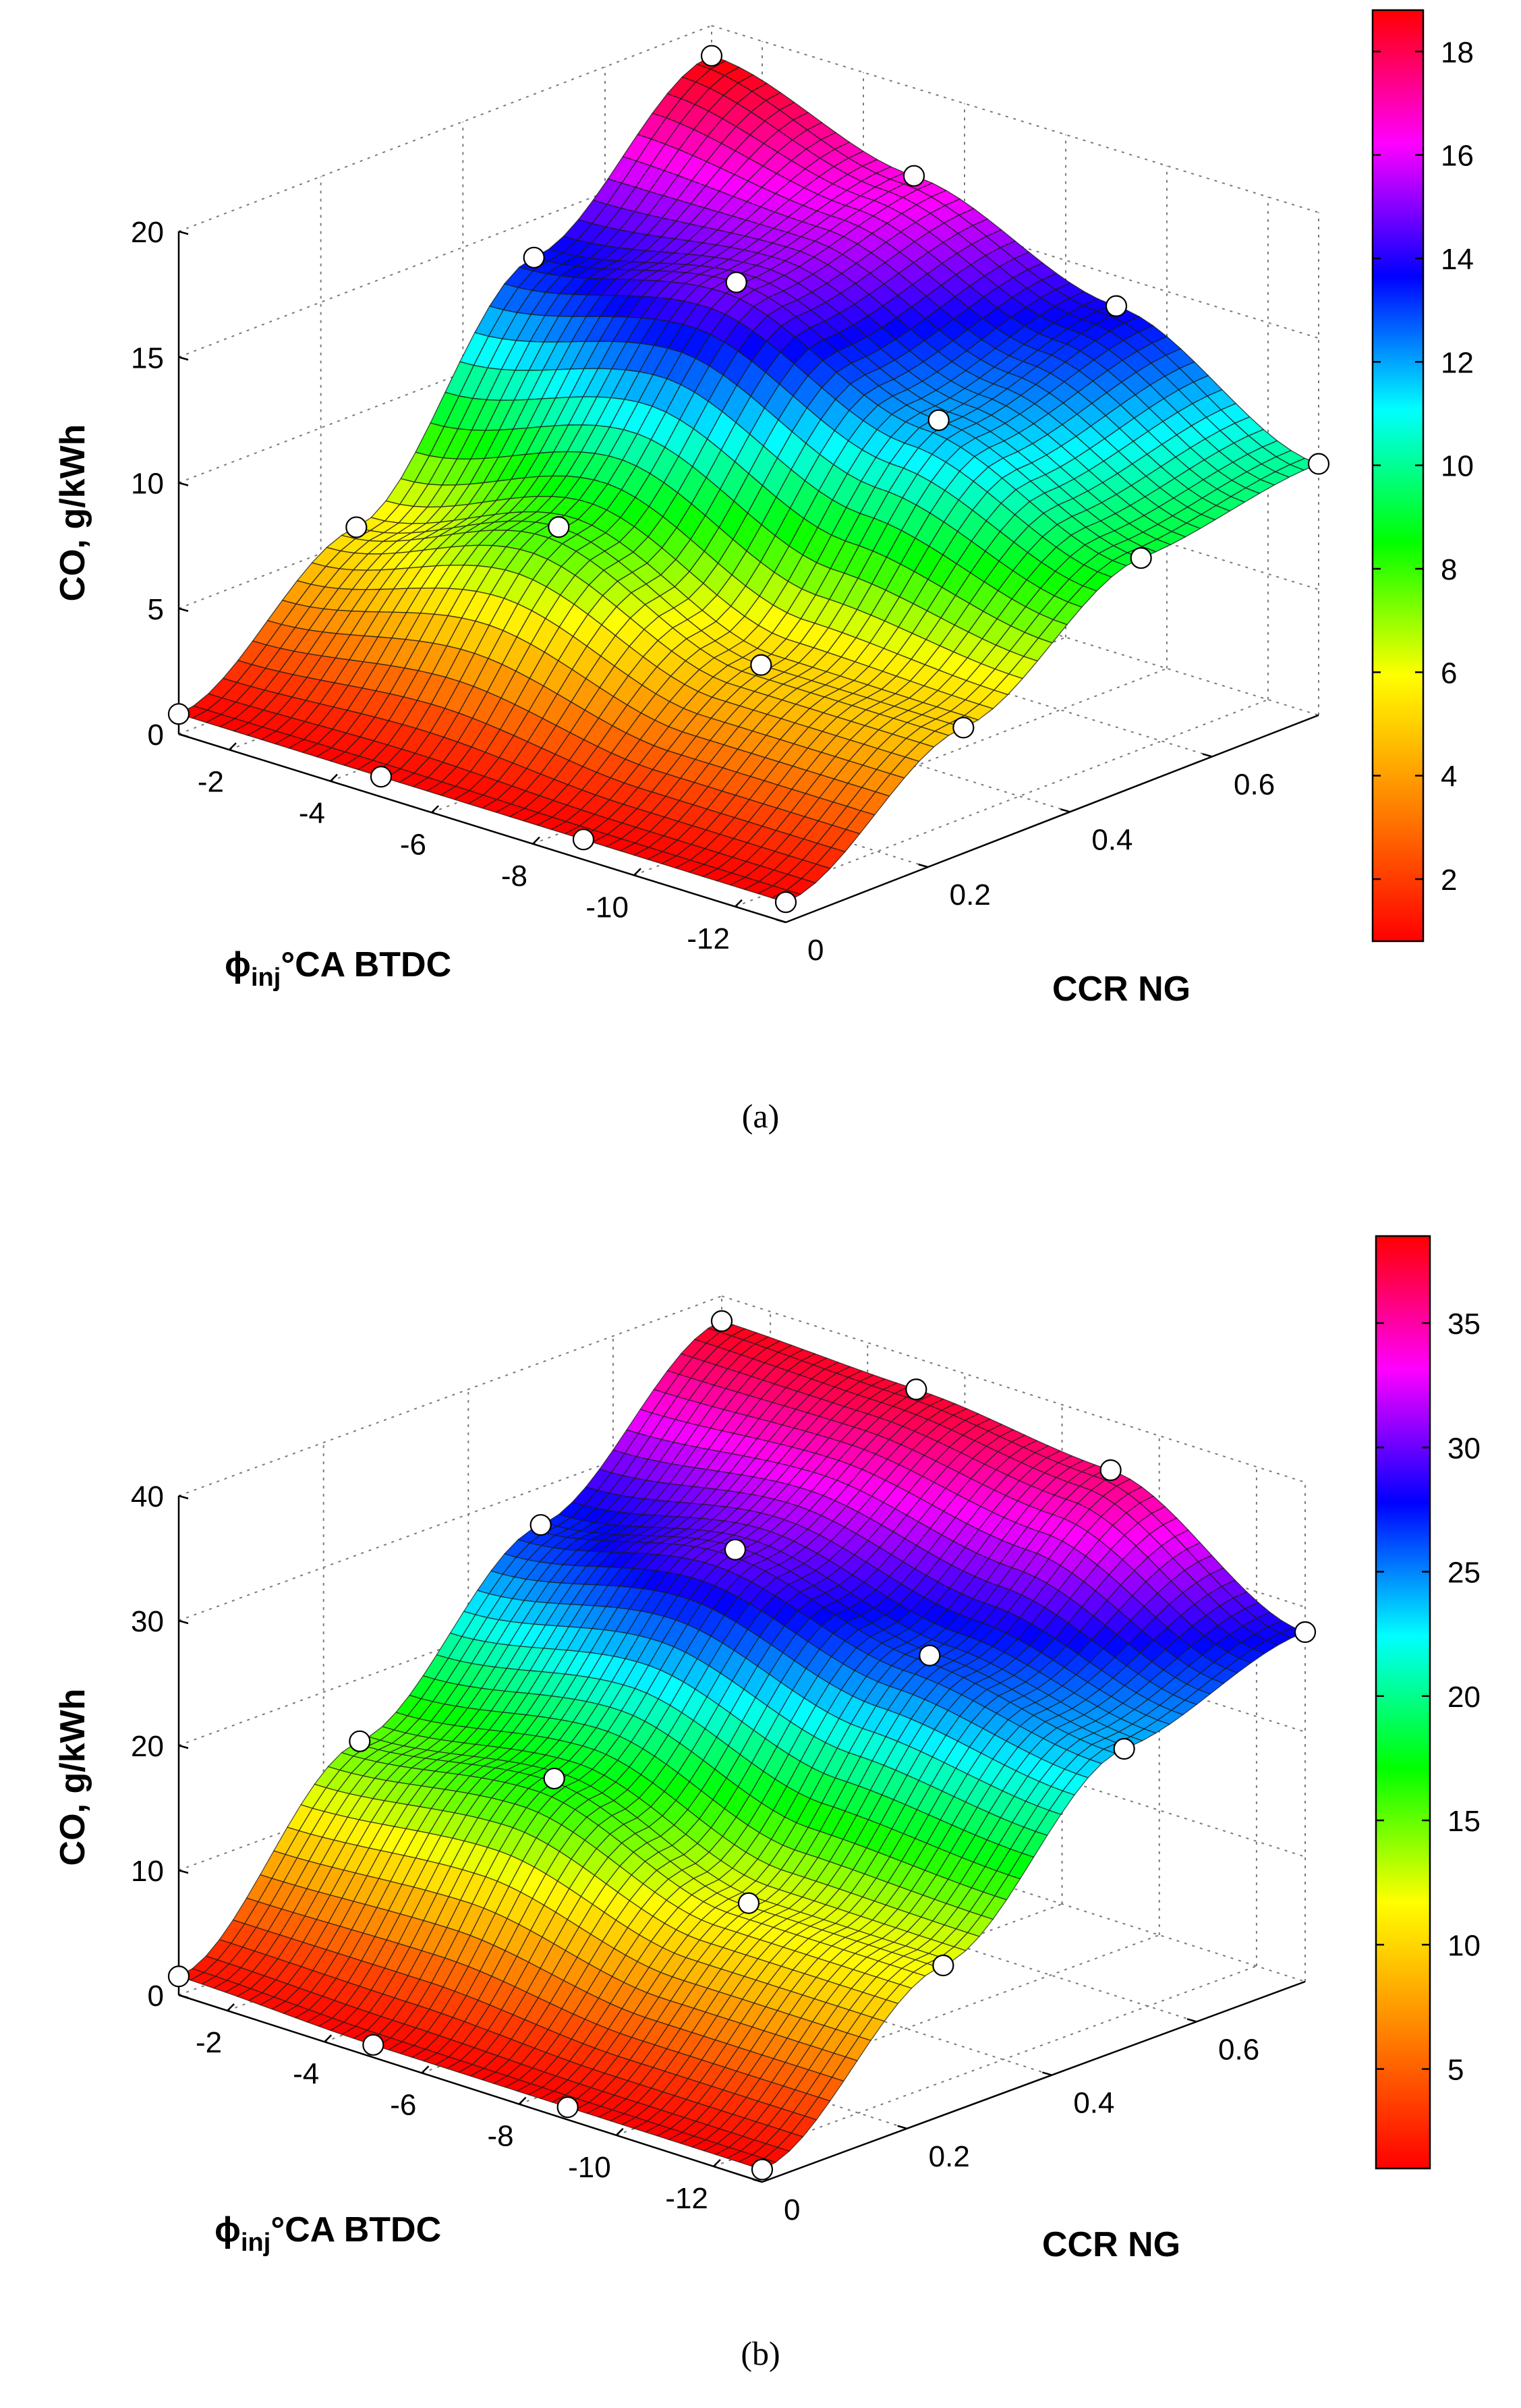 This screenshot has width=1521, height=2408. Describe the element at coordinates (471, 2088) in the screenshot. I see `x-axis-line-b` at that location.